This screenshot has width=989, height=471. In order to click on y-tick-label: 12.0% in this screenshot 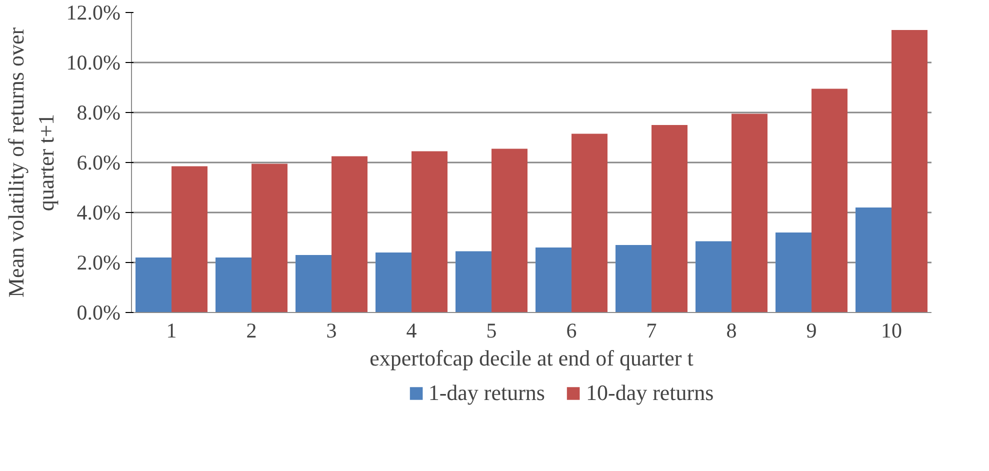, I will do `click(93, 12)`.